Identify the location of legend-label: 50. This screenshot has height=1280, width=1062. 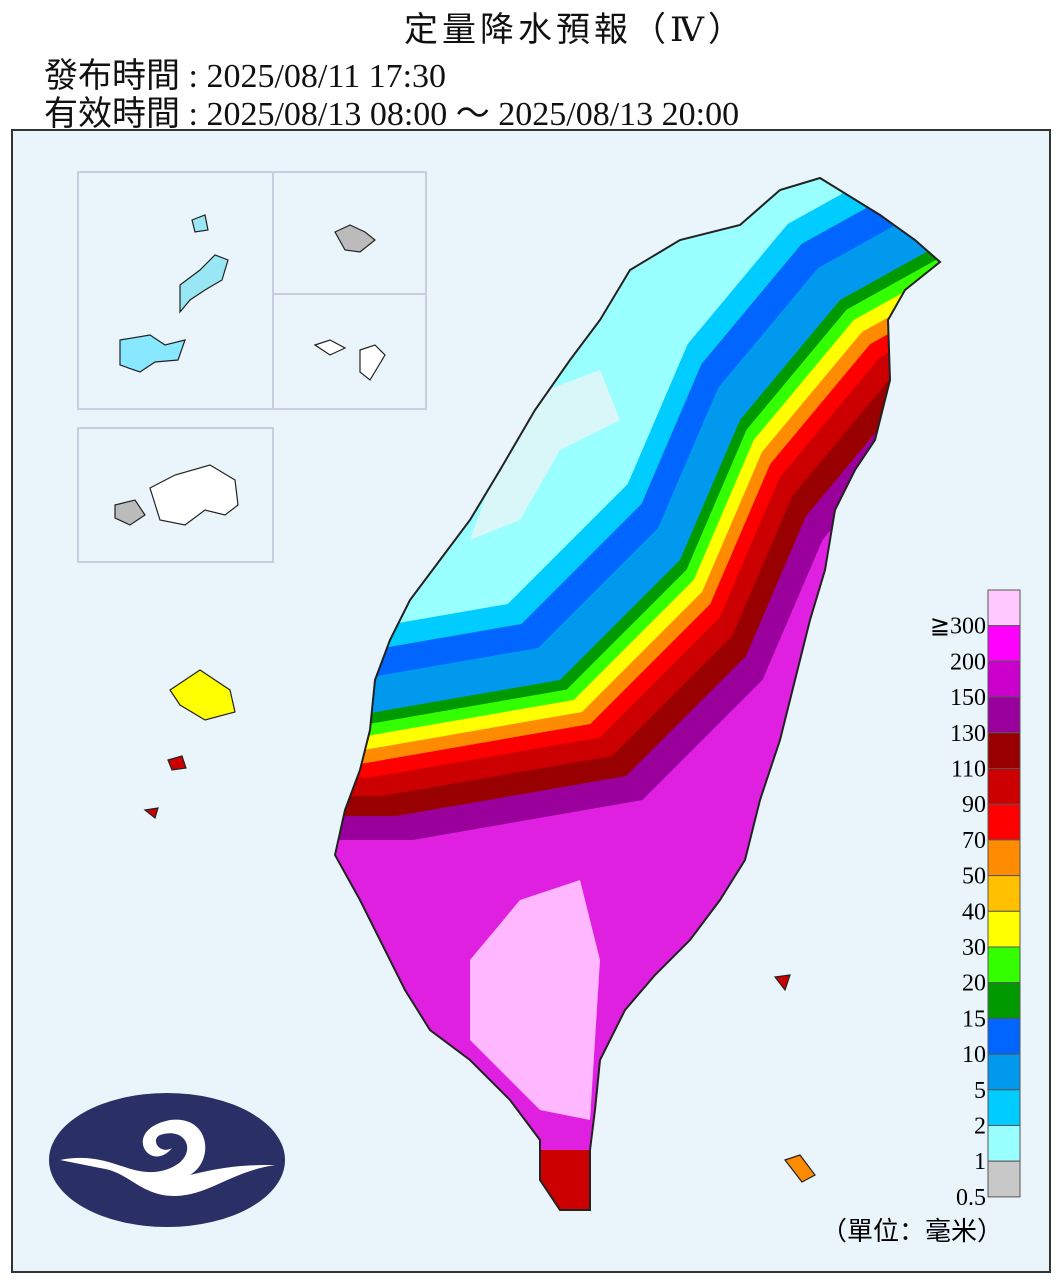
(974, 877).